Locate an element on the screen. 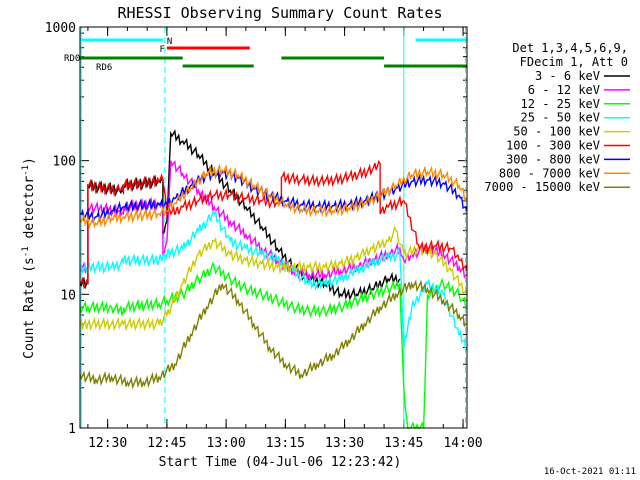  state-bar-label-rd6: RD6 is located at coordinates (104, 68).